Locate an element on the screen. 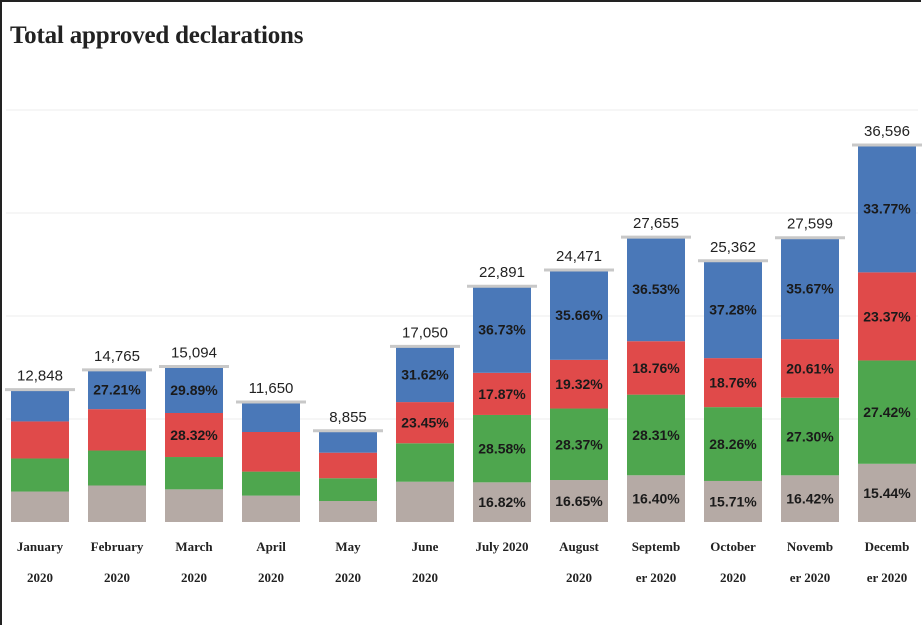 The image size is (923, 627). x-tick-label: Novemb is located at coordinates (810, 546).